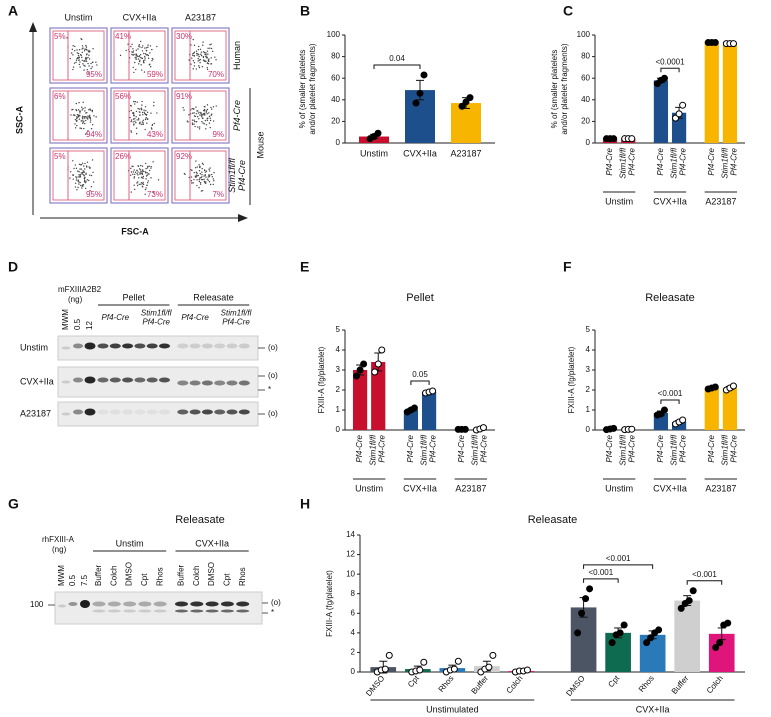 Image resolution: width=771 pixels, height=717 pixels. I want to click on section-label: CVX+IIa, so click(212, 543).